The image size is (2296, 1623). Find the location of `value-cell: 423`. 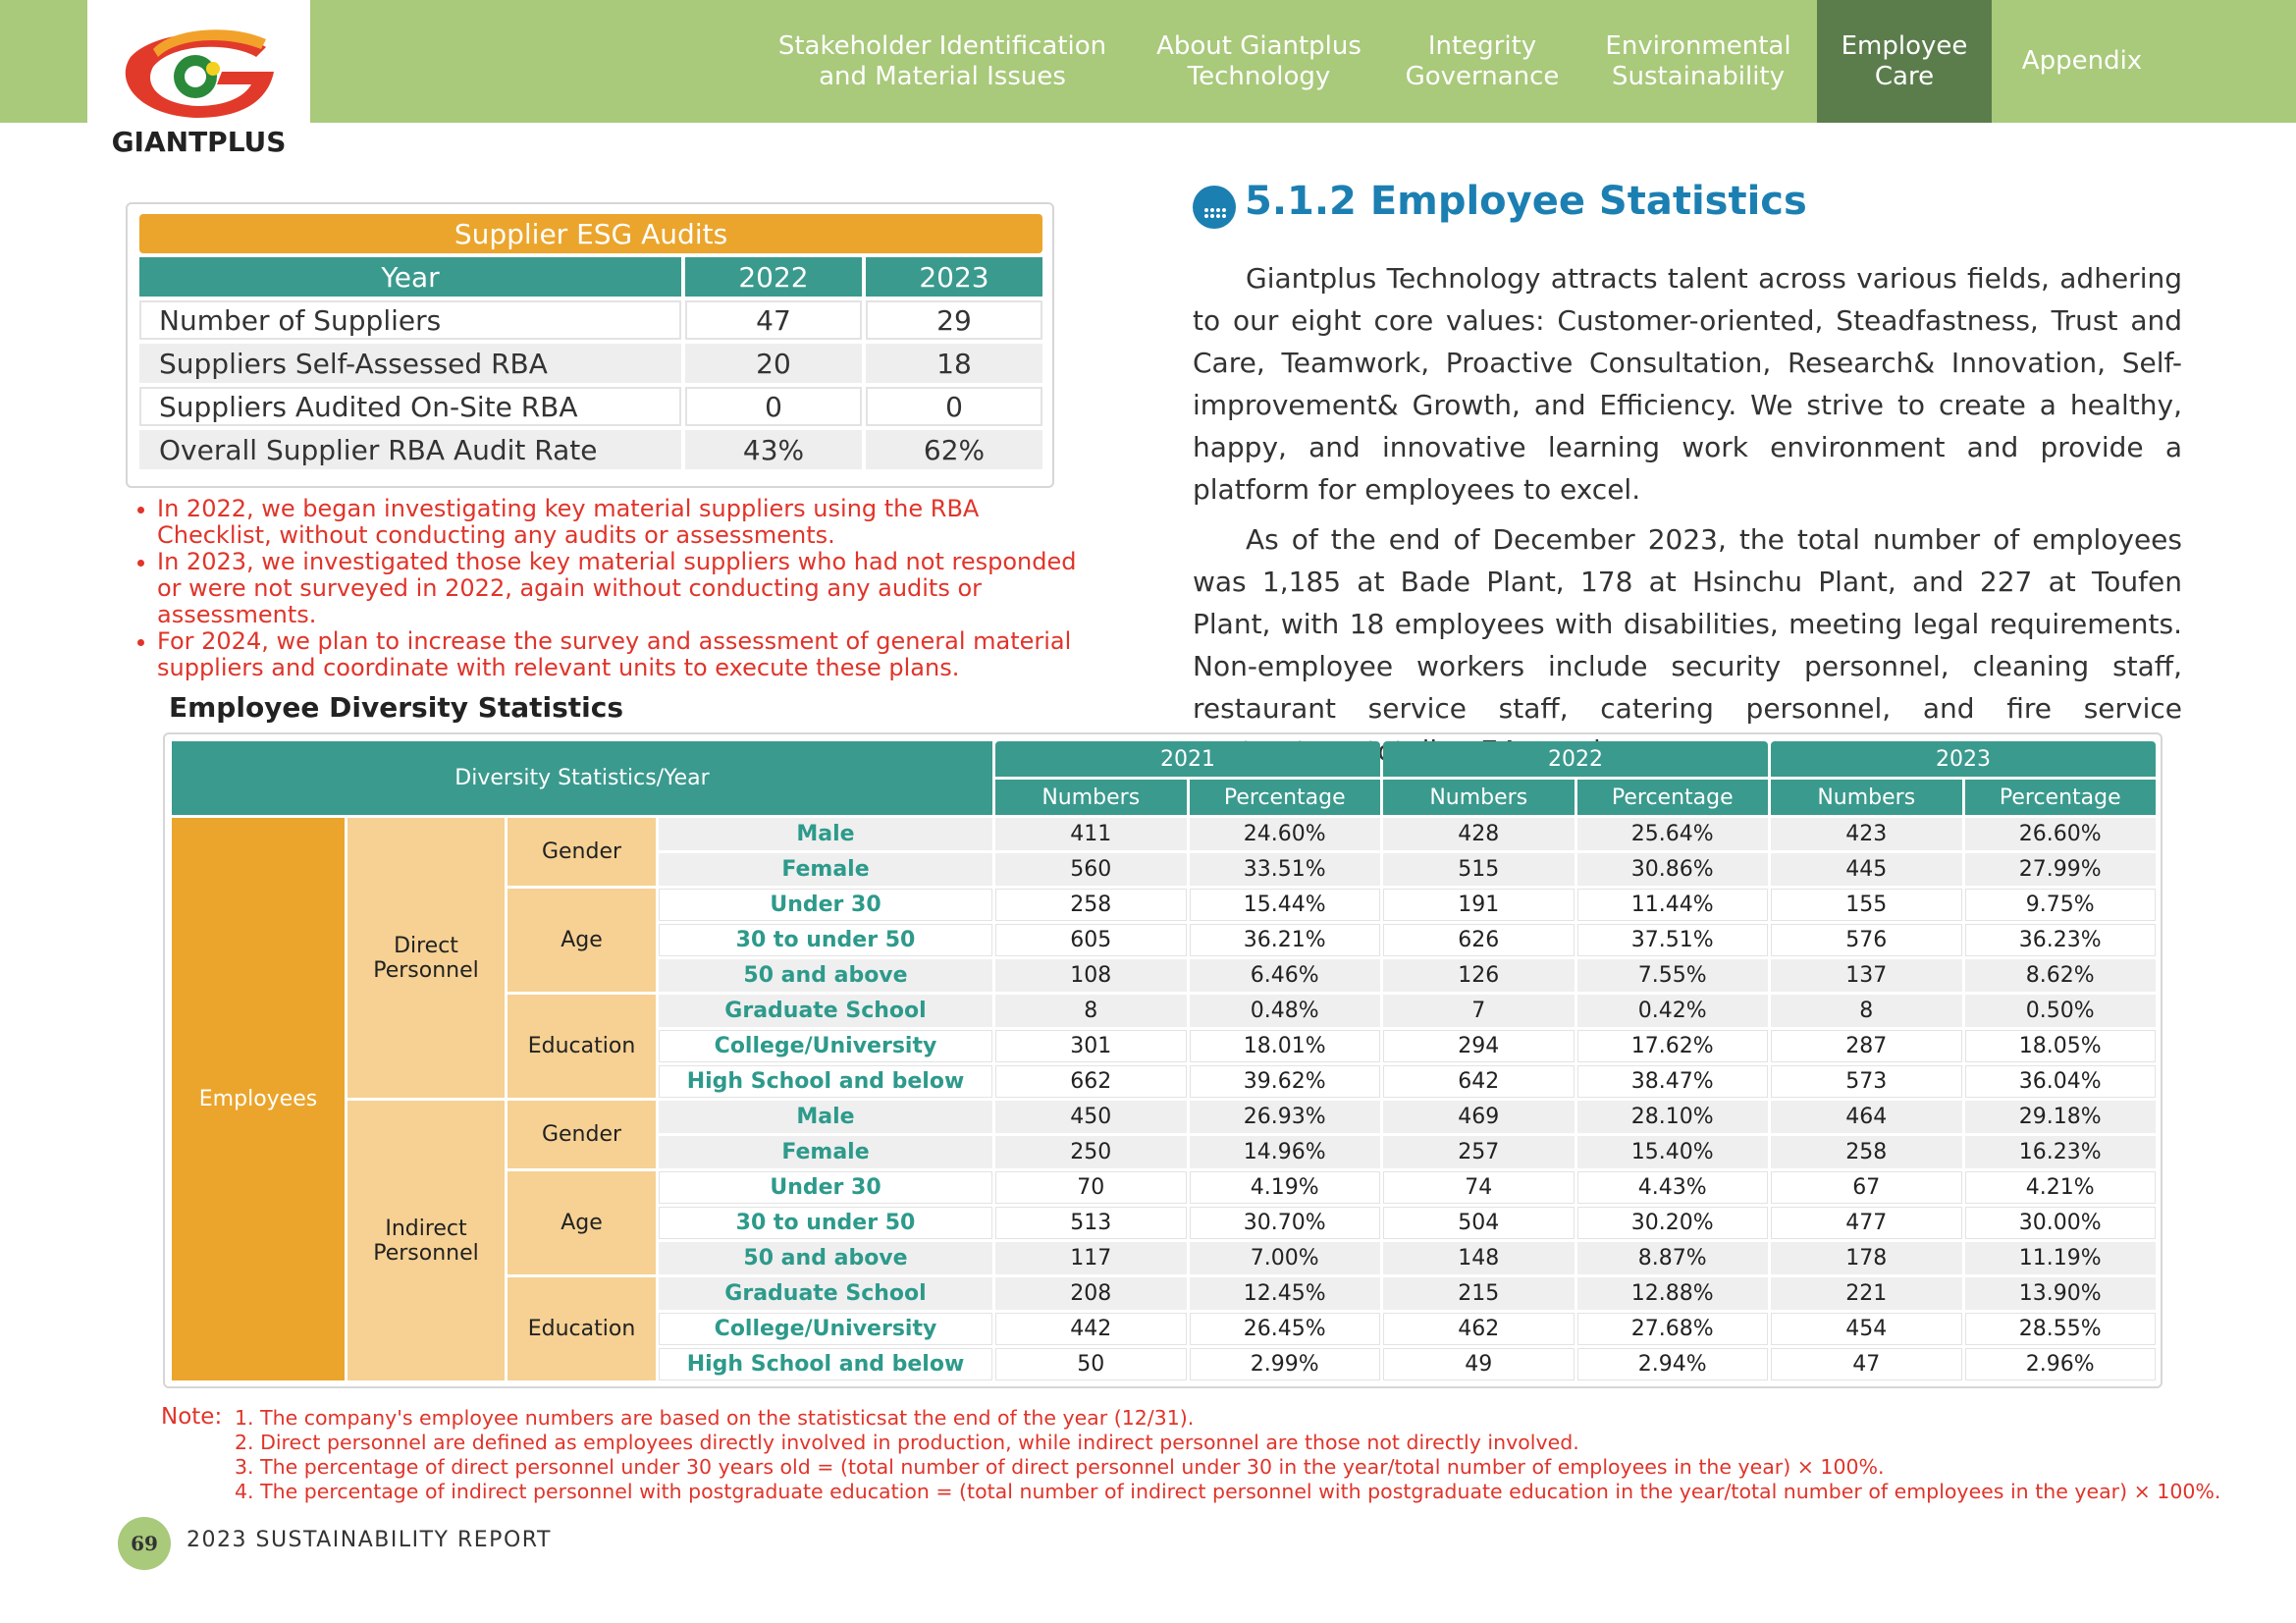

value-cell: 423 is located at coordinates (1867, 834).